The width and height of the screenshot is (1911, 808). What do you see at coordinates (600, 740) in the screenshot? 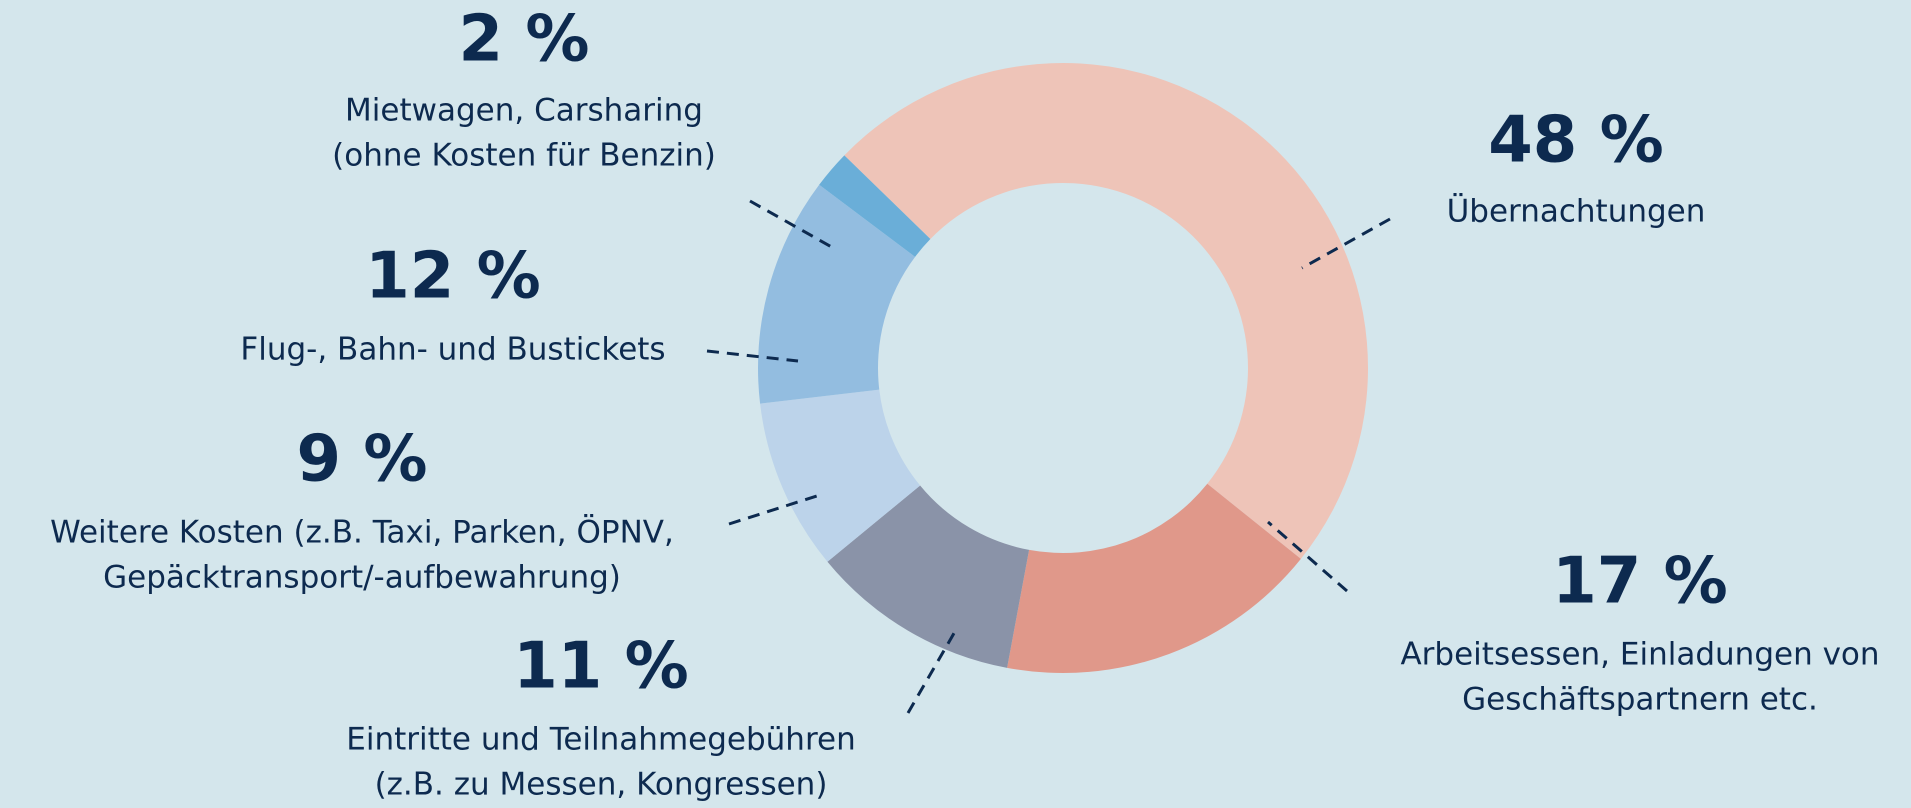
I see `slice-label: Eintritte und Teilnahmegebühren` at bounding box center [600, 740].